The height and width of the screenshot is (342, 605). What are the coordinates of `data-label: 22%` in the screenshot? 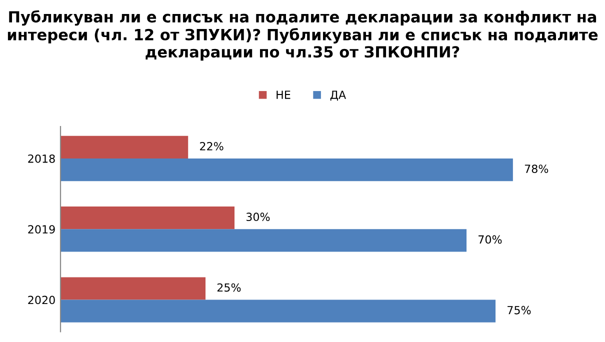 It's located at (212, 146).